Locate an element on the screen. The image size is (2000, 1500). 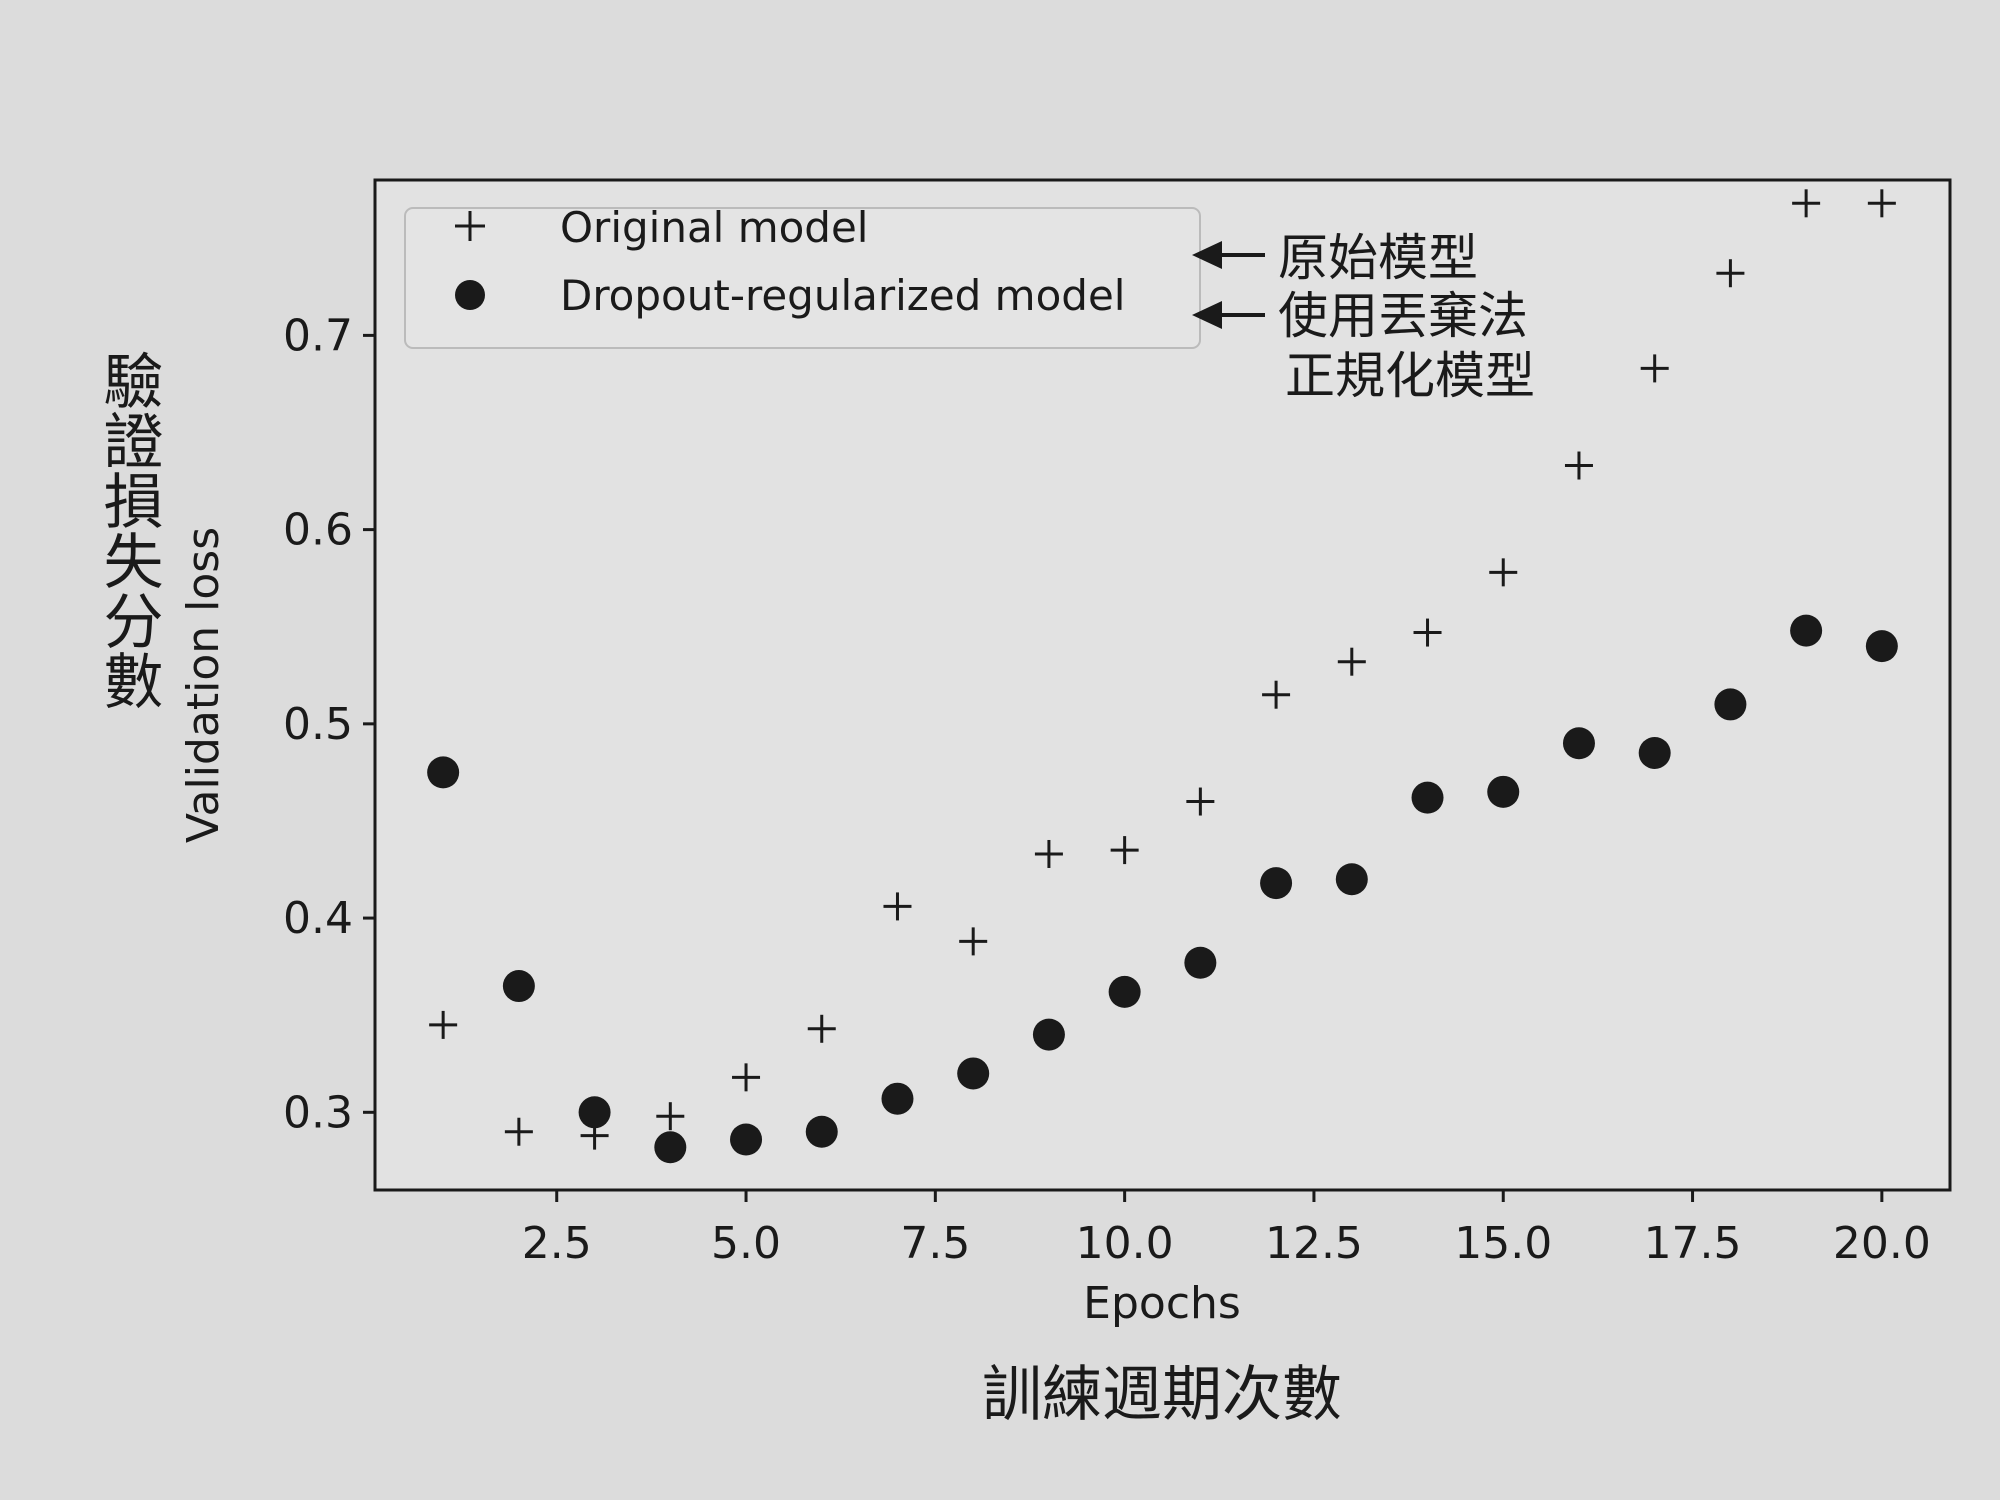
legend-label-dropout: Dropout-regularized model is located at coordinates (842, 295).